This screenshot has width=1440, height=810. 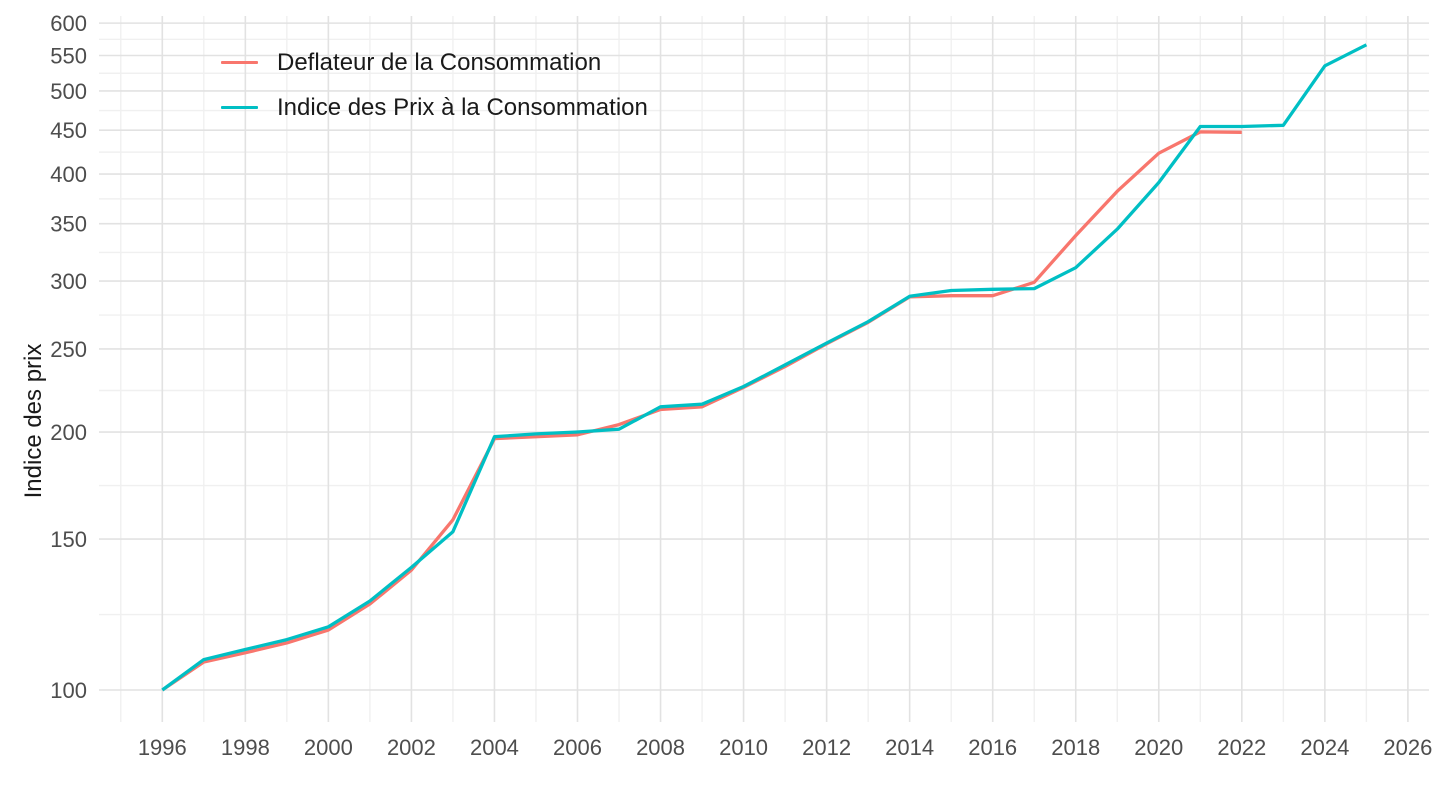 What do you see at coordinates (68, 91) in the screenshot?
I see `y-tick-label: 500` at bounding box center [68, 91].